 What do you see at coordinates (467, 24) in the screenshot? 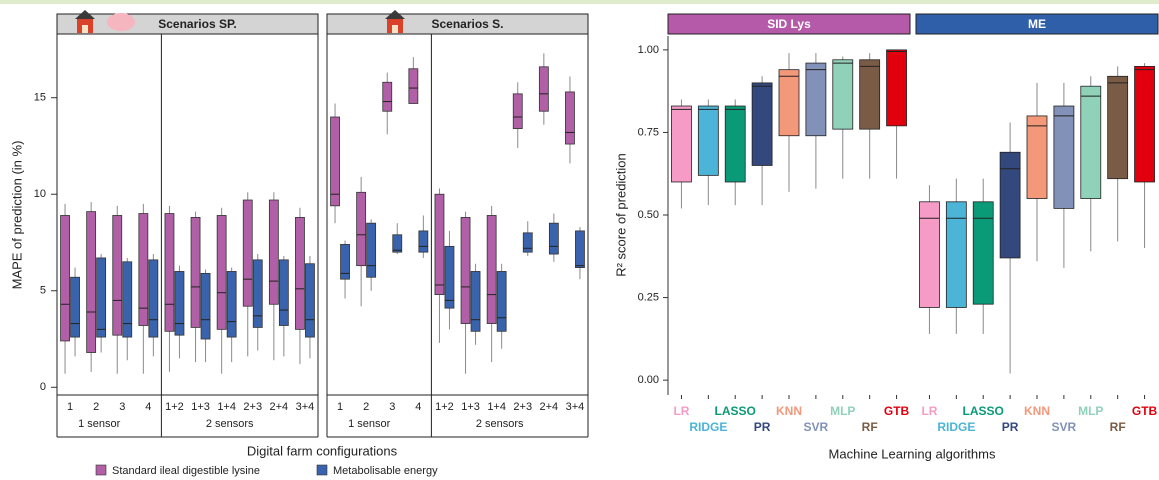
I see `facet-title: Scenarios S.` at bounding box center [467, 24].